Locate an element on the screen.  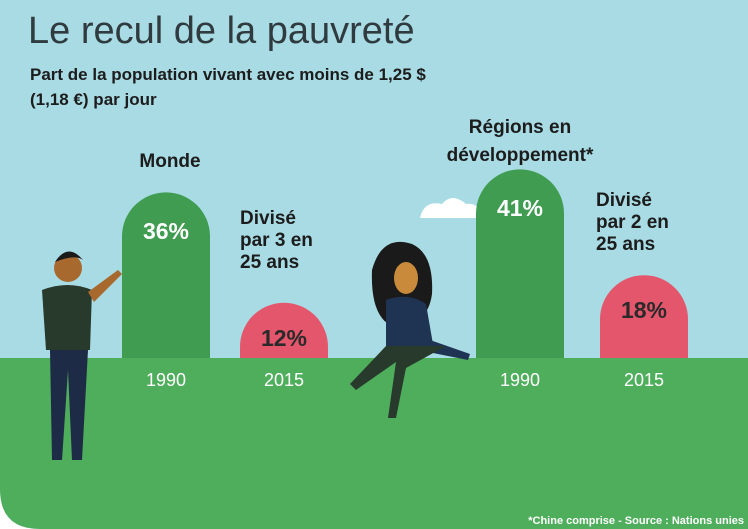
value-label: 36% is located at coordinates (166, 231).